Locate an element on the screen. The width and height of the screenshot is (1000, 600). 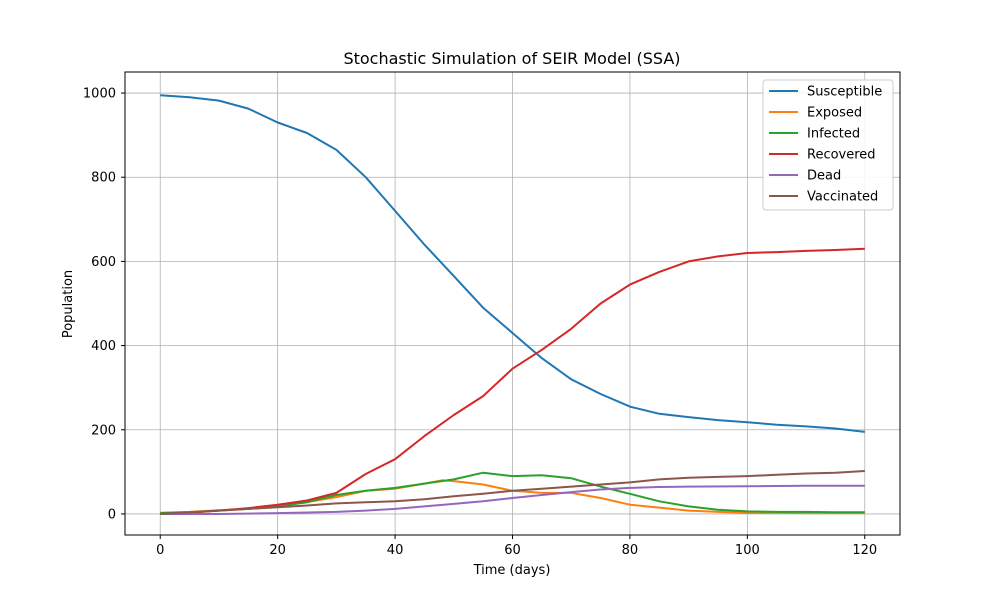
x-tick-label: 0 is located at coordinates (160, 550).